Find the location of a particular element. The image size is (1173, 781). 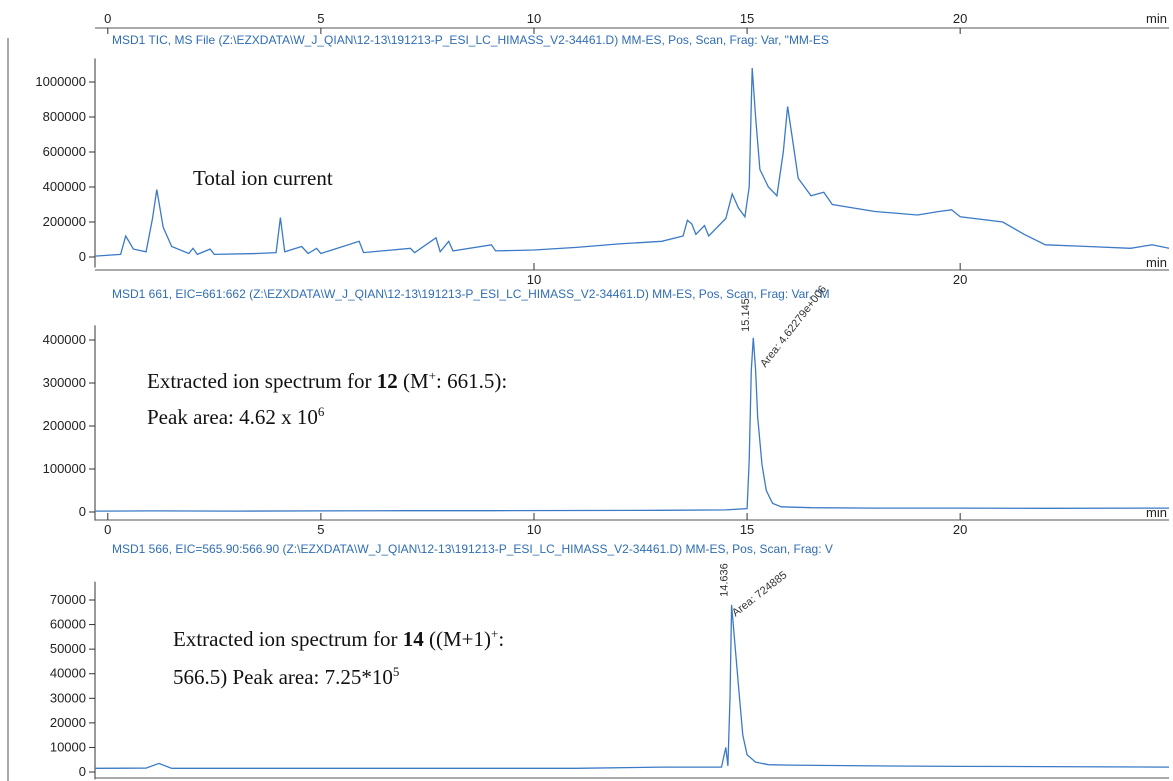

annotation-part: 566.5) Peak area: 7.25*10 is located at coordinates (283, 677).